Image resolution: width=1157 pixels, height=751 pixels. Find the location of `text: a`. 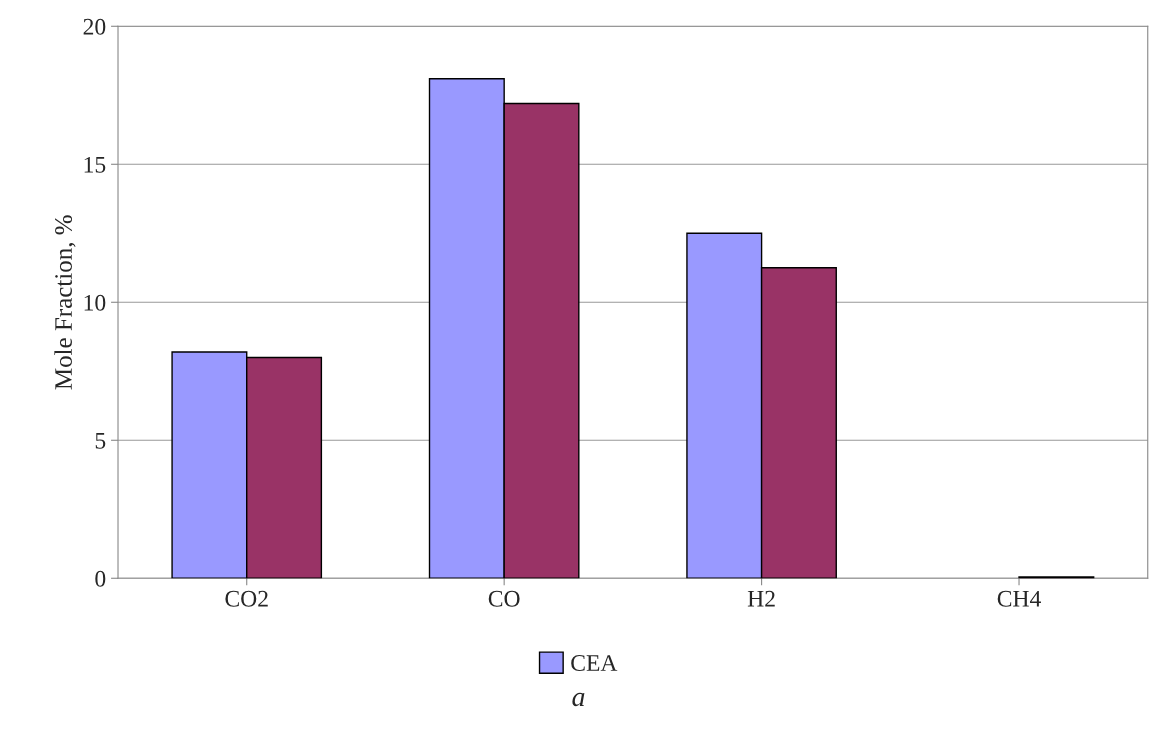

text: a is located at coordinates (578, 699).